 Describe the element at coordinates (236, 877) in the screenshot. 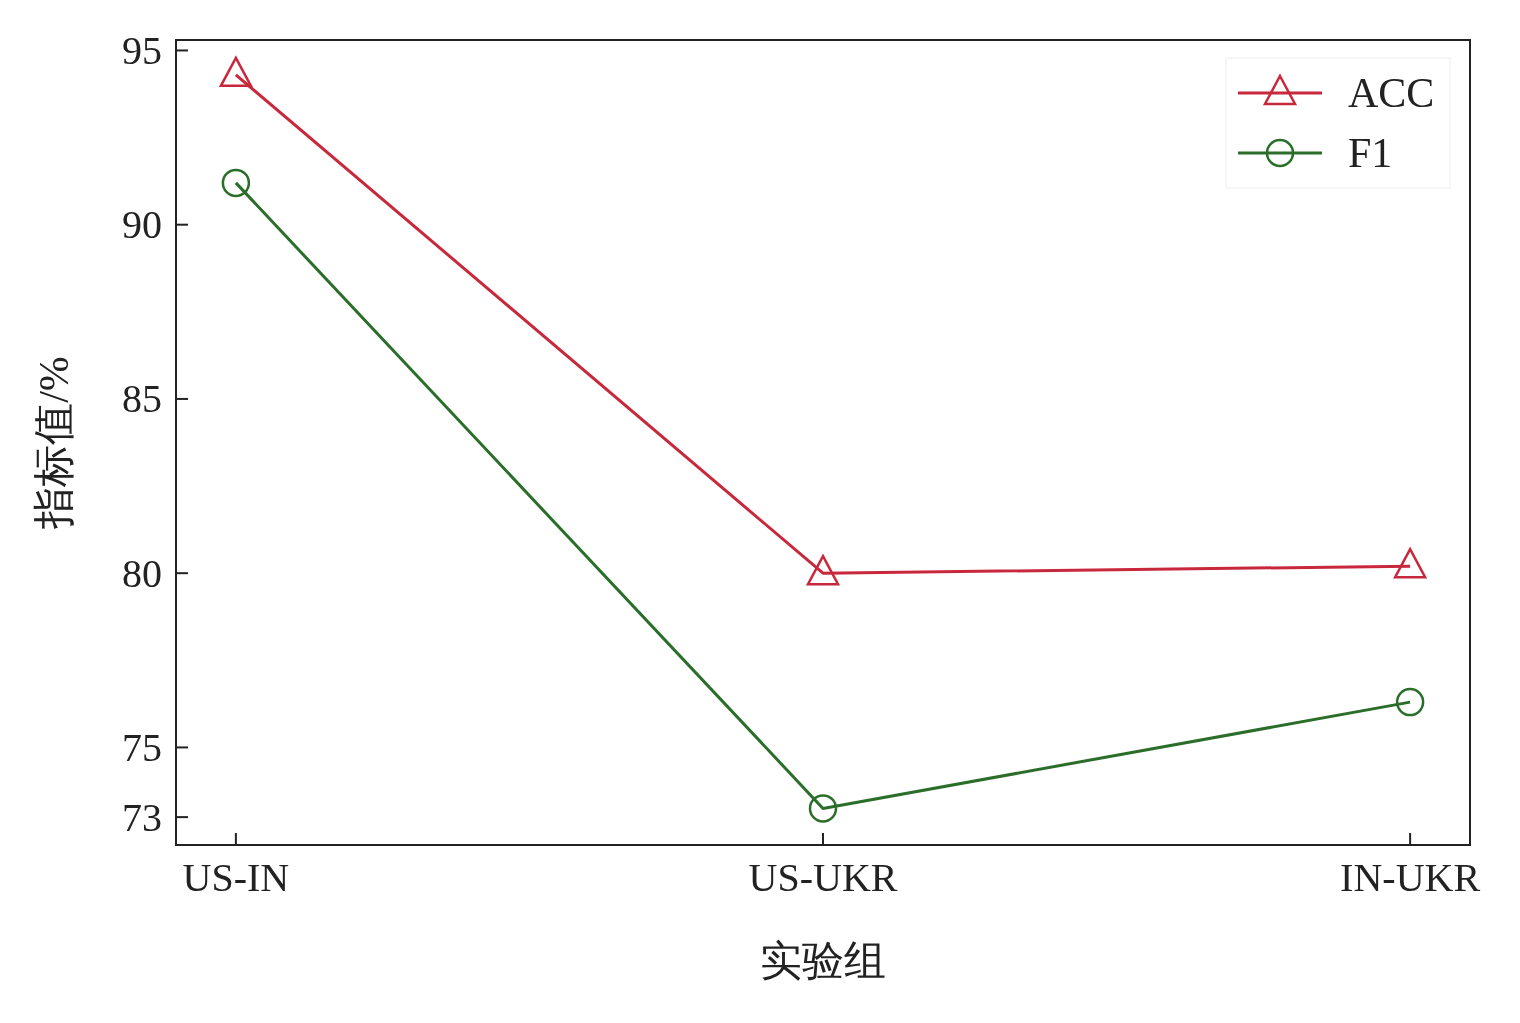

I see `x-tick-label: US-IN` at that location.